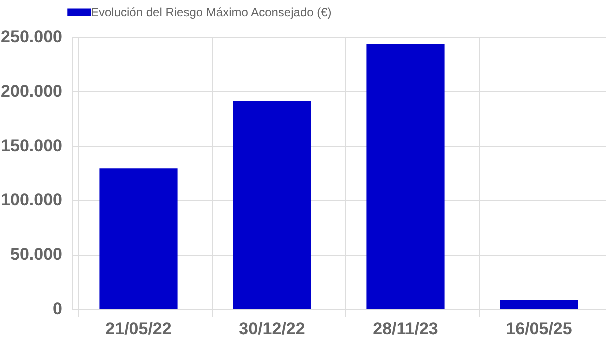 The image size is (610, 339). Describe the element at coordinates (31, 200) in the screenshot. I see `y-tick-label: 100.000` at that location.